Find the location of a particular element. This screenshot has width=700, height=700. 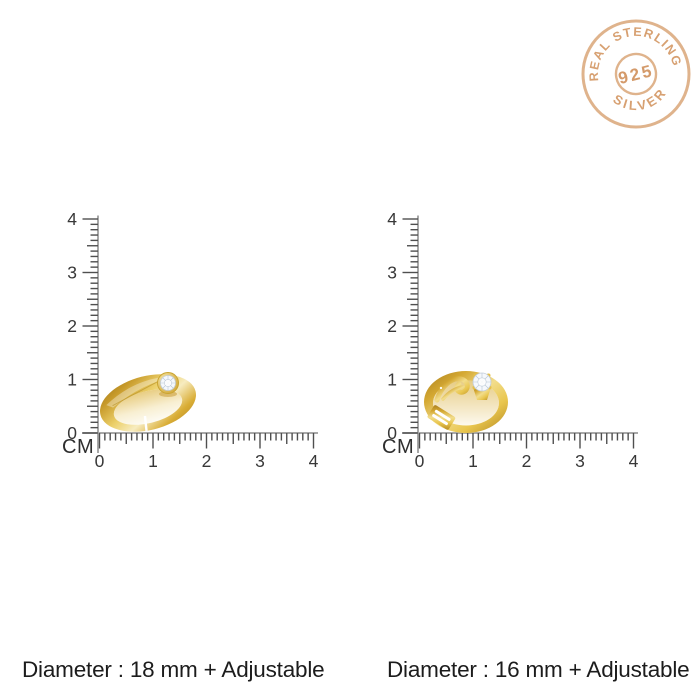

ring-photo-18mm is located at coordinates (148, 402).